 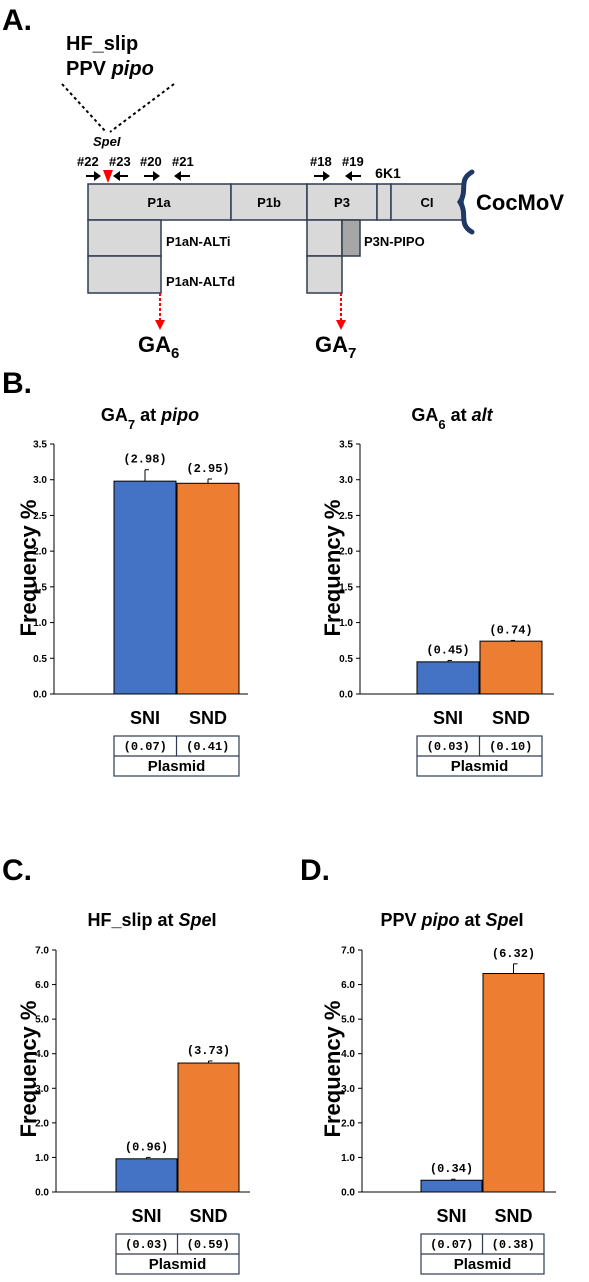 What do you see at coordinates (348, 1020) in the screenshot?
I see `y-tick-label: 5.0` at bounding box center [348, 1020].